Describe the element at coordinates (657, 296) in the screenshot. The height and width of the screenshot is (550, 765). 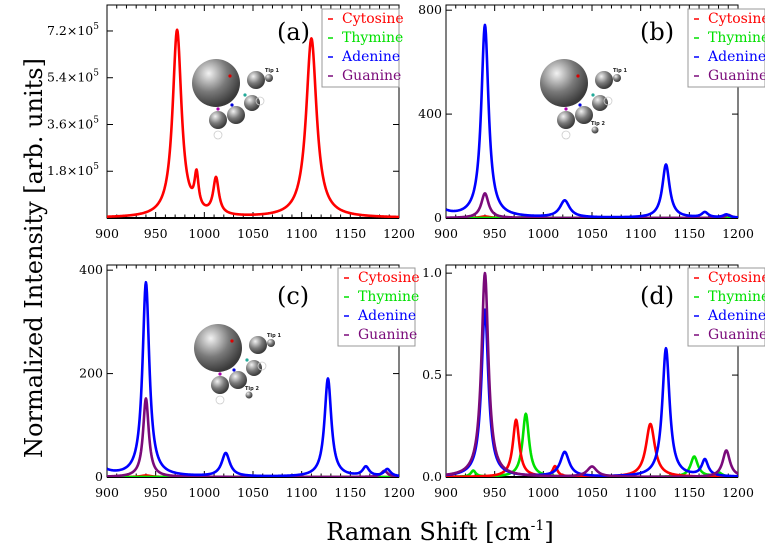
I see `panel-label: (d)` at that location.